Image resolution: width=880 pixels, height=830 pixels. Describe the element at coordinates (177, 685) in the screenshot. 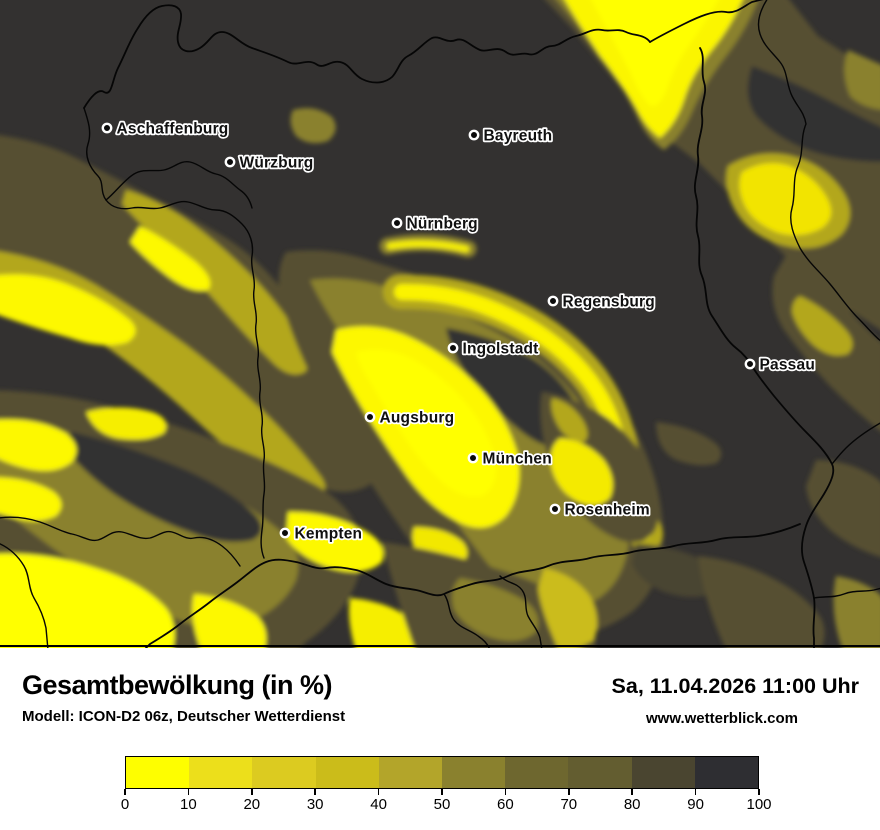

I see `page-title: Gesamtbewölkung (in %)` at that location.